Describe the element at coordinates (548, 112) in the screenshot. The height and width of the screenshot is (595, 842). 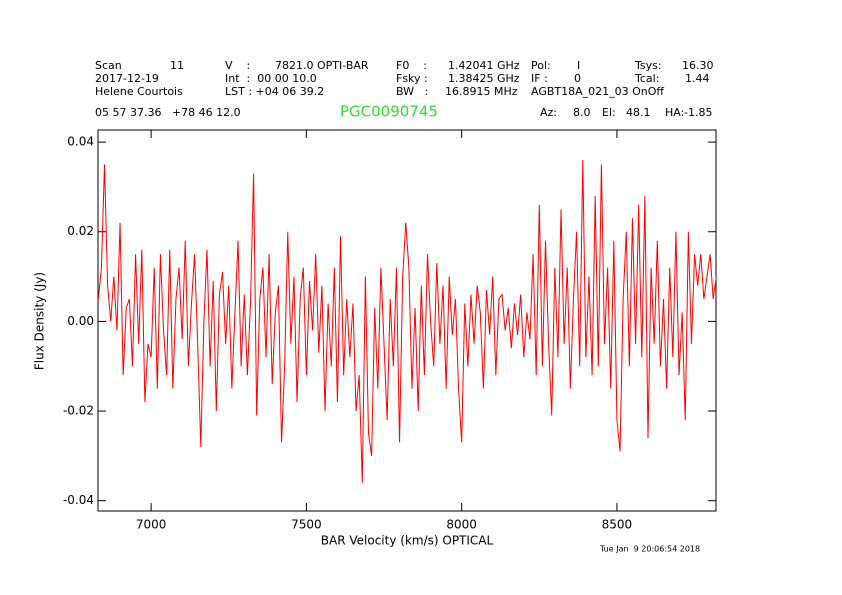
I see `header-text: Az:` at that location.